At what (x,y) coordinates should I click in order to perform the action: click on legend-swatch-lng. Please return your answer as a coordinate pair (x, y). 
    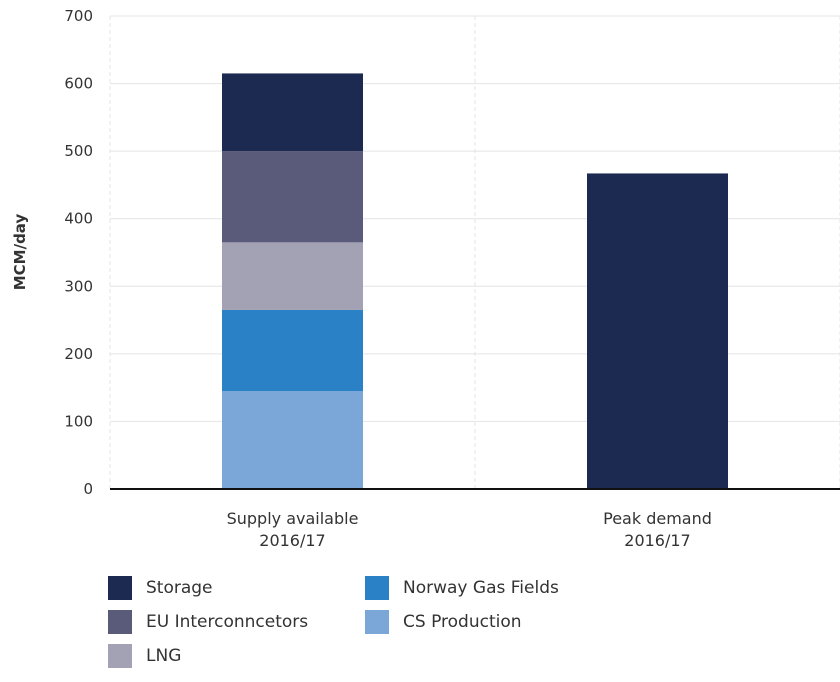
    Looking at the image, I should click on (120, 656).